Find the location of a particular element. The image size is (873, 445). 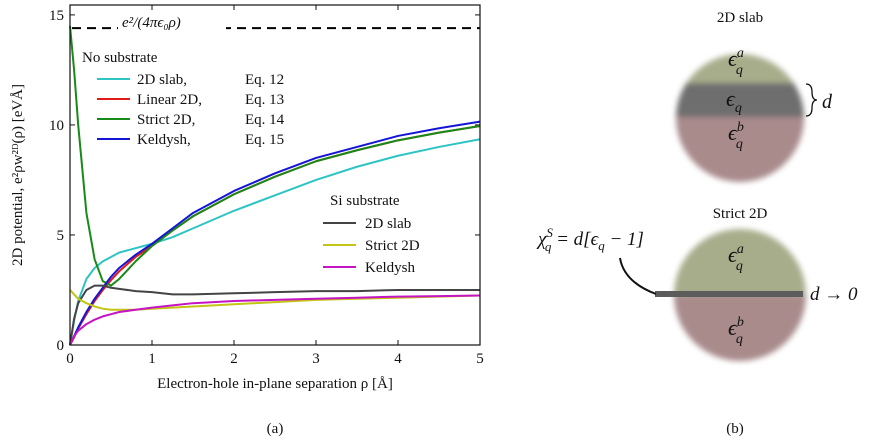

sup: S is located at coordinates (549, 232).